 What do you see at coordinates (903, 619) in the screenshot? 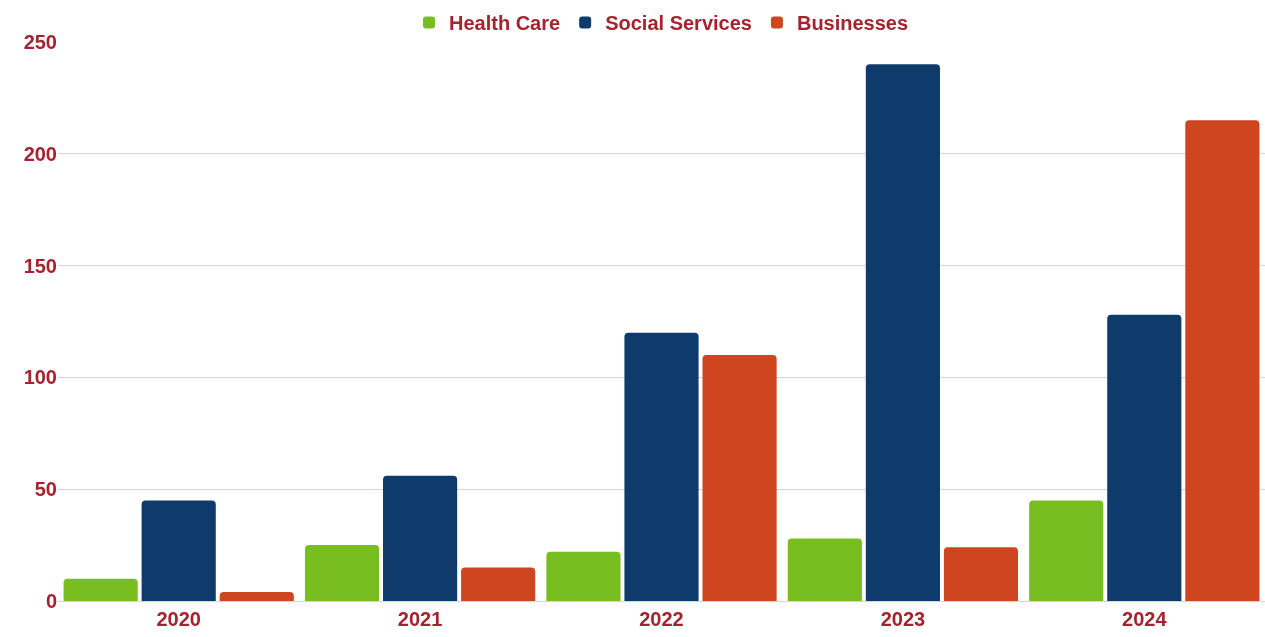
I see `x-tick-label: 2023` at bounding box center [903, 619].